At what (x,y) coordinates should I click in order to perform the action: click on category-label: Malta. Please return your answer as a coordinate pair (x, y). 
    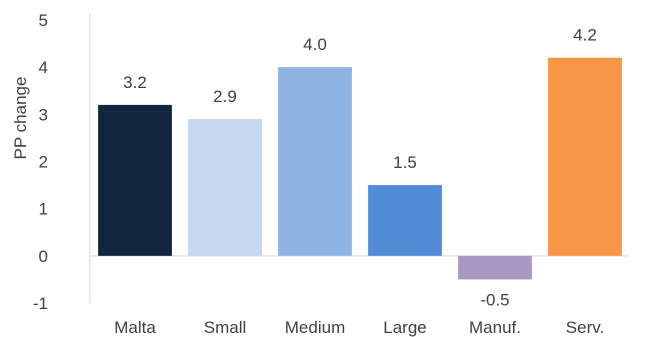
    Looking at the image, I should click on (135, 327).